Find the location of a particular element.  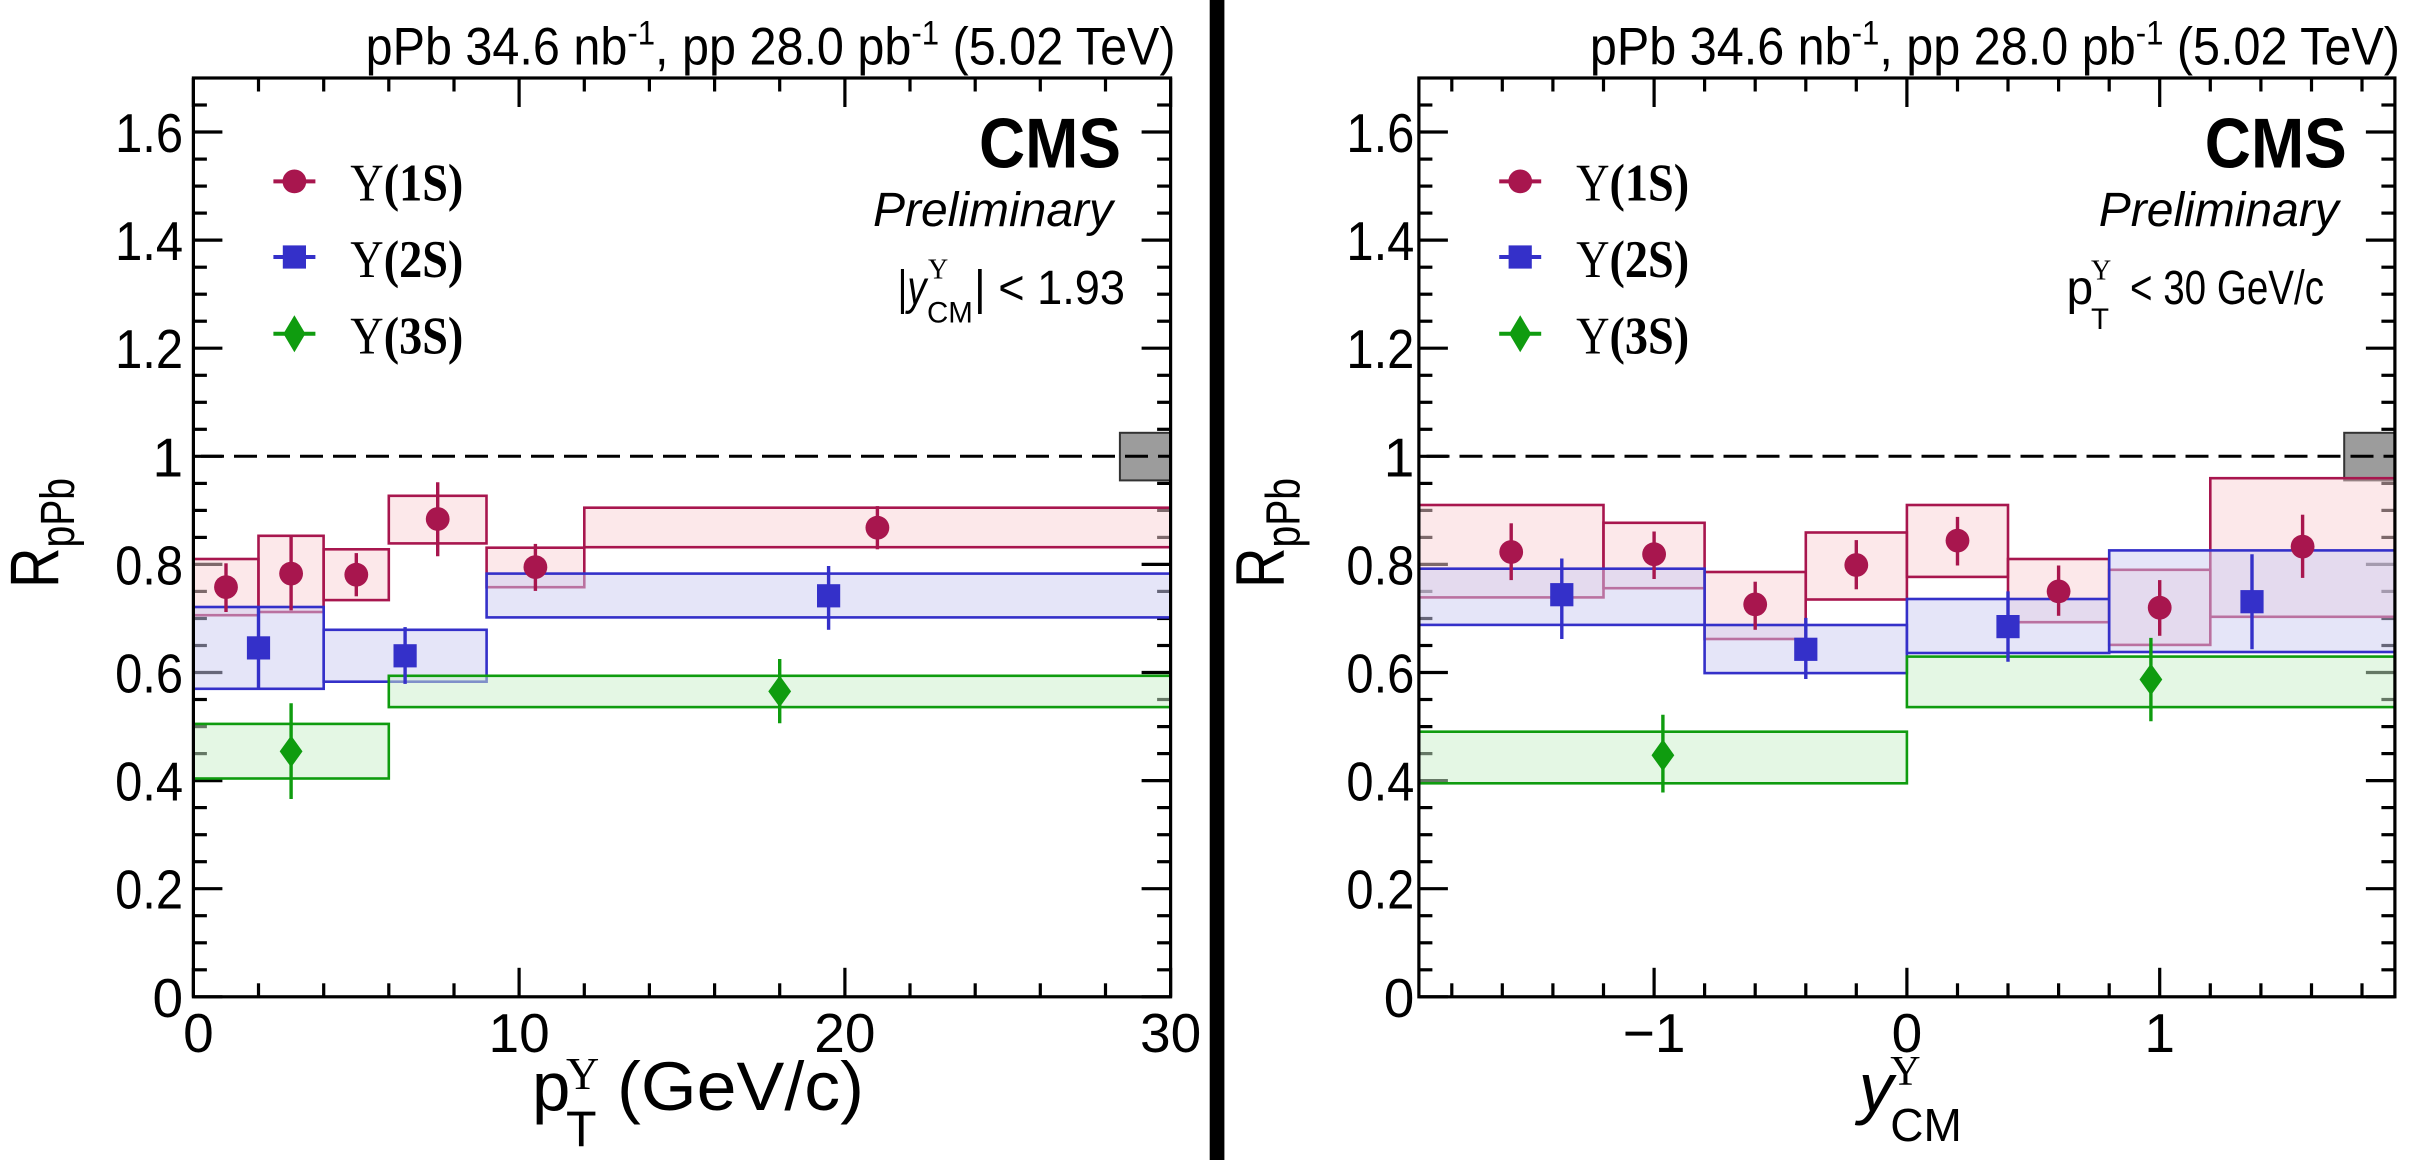

svg-text: (GeV/c) is located at coordinates (740, 1086).